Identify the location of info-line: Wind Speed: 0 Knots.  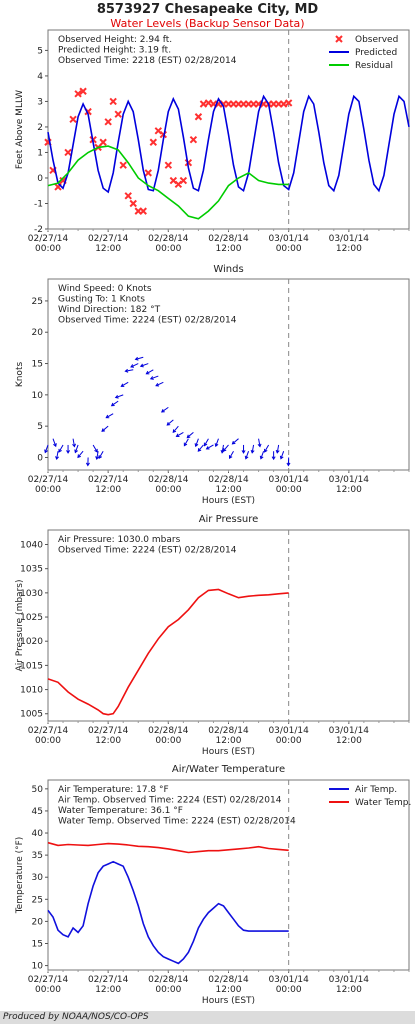
(105, 289).